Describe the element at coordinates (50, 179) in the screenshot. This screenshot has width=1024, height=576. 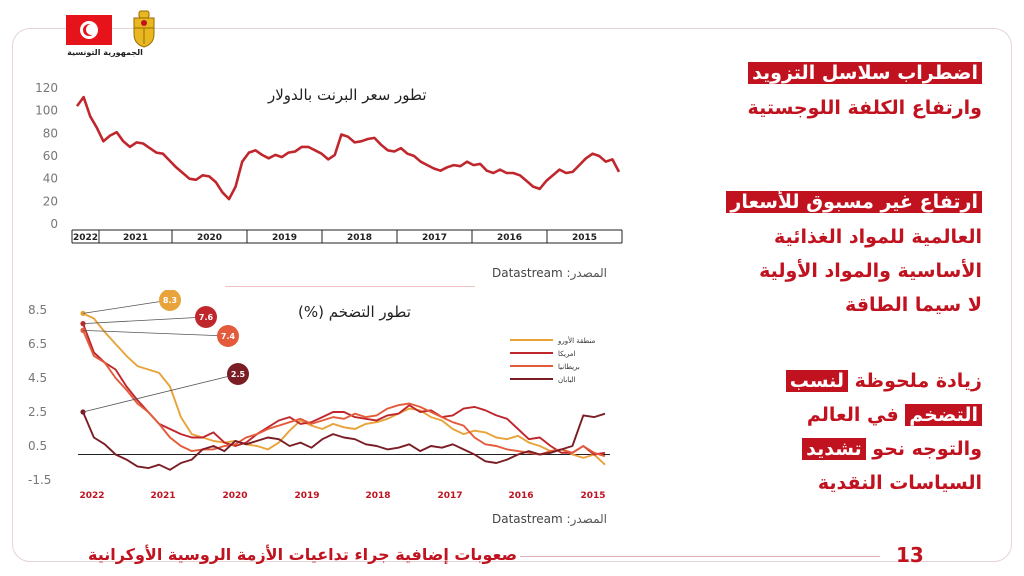
I see `brent-y-tick: 40` at that location.